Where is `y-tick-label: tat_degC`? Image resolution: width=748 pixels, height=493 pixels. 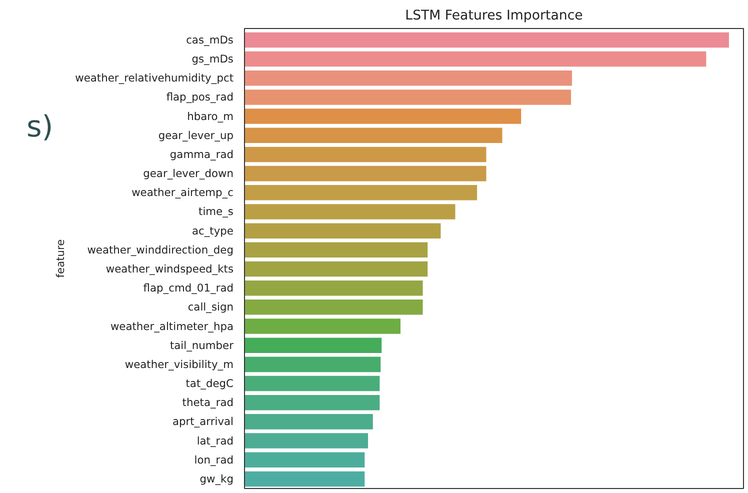
y-tick-label: tat_degC is located at coordinates (210, 383).